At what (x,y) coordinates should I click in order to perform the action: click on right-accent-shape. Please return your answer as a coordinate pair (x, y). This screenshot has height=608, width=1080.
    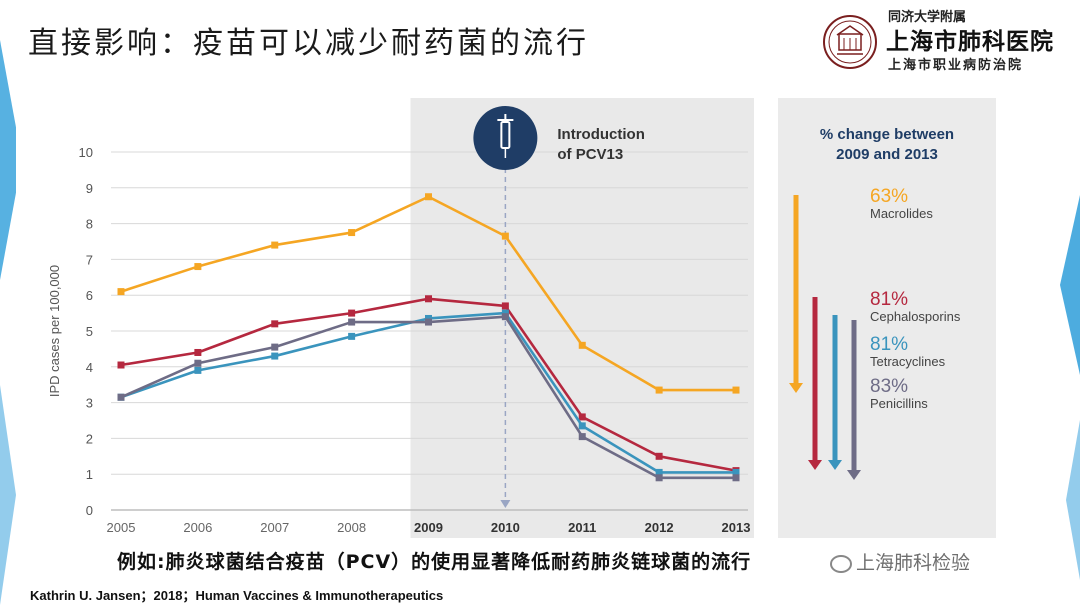
    Looking at the image, I should click on (1070, 285).